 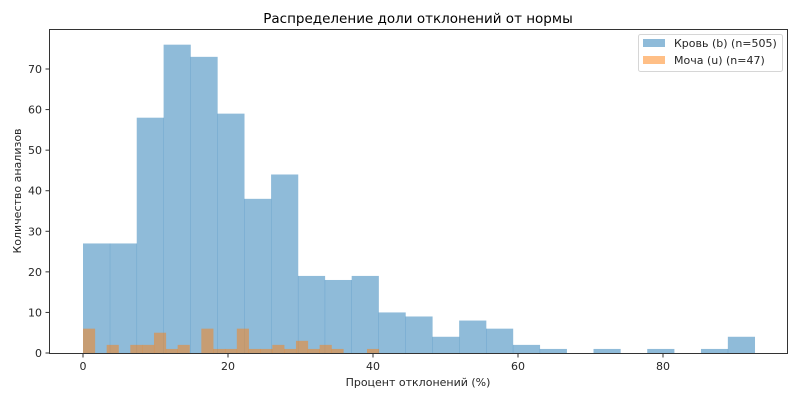 What do you see at coordinates (418, 382) in the screenshot?
I see `x-axis-label: Процент отклонений (%)` at bounding box center [418, 382].